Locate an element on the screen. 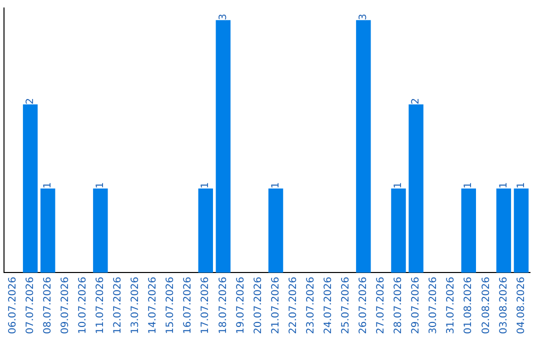 The image size is (540, 340). x-tick-label: 07.07.2026 is located at coordinates (30, 305).